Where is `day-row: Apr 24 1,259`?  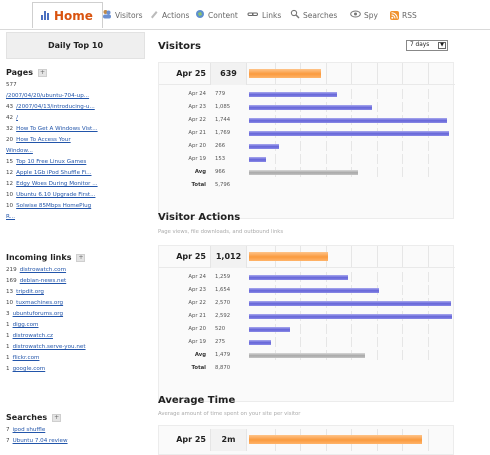 day-row: Apr 24 1,259 is located at coordinates (307, 277).